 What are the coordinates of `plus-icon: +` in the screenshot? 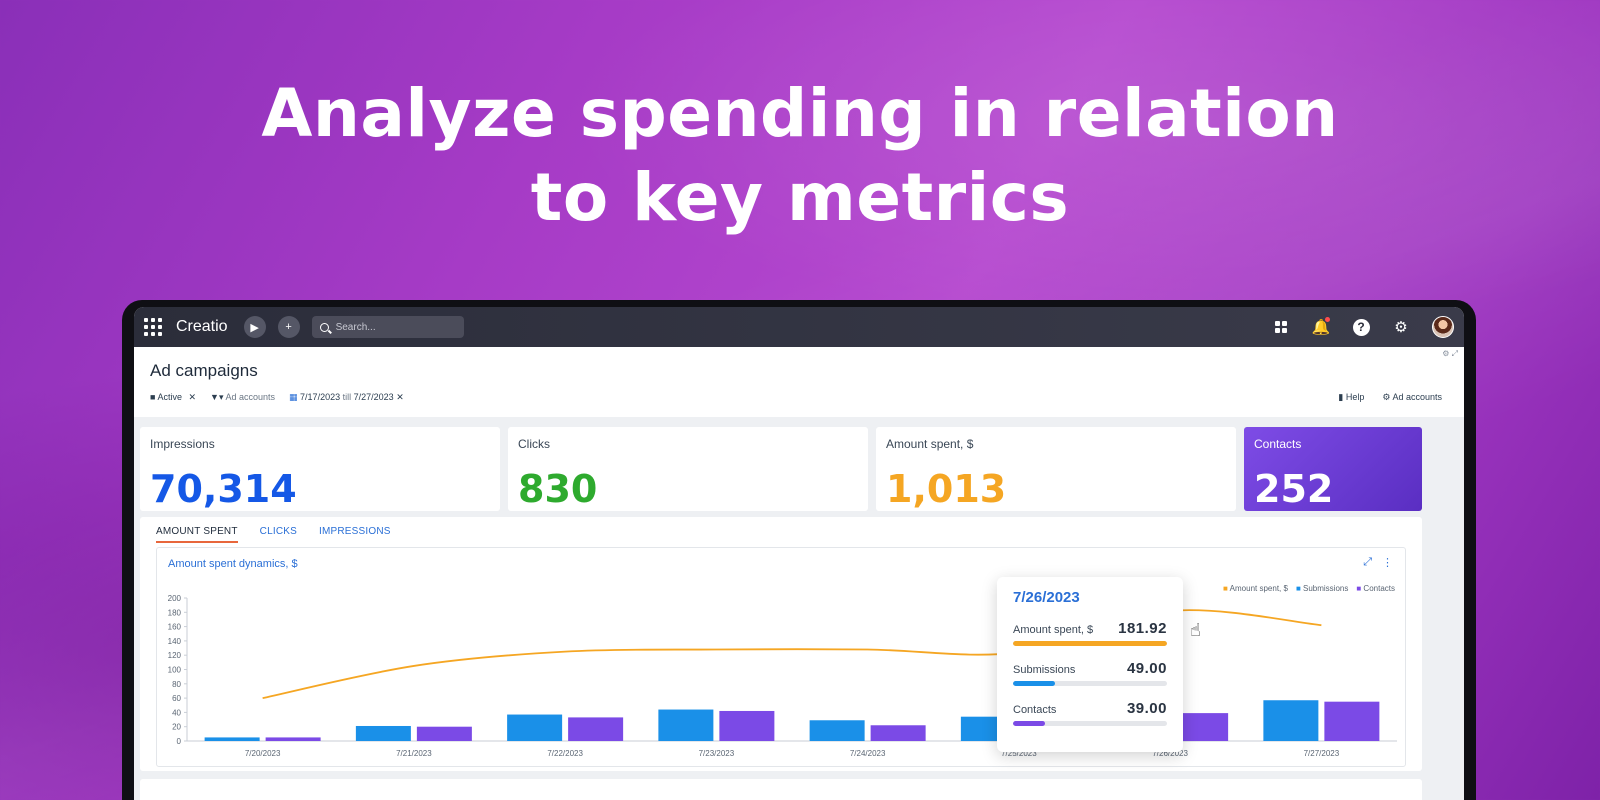 It's located at (288, 327).